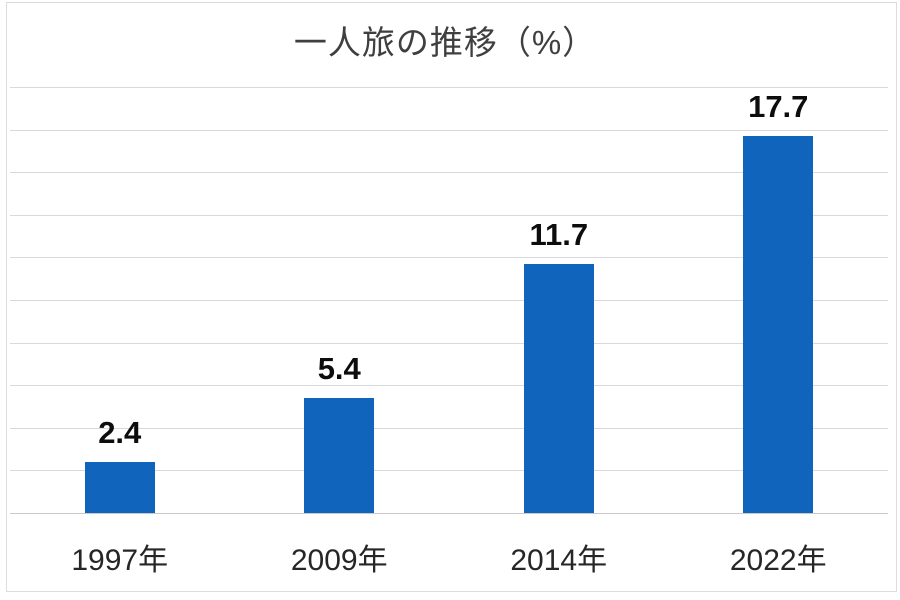  What do you see at coordinates (778, 560) in the screenshot?
I see `x-axis-label: 2022年` at bounding box center [778, 560].